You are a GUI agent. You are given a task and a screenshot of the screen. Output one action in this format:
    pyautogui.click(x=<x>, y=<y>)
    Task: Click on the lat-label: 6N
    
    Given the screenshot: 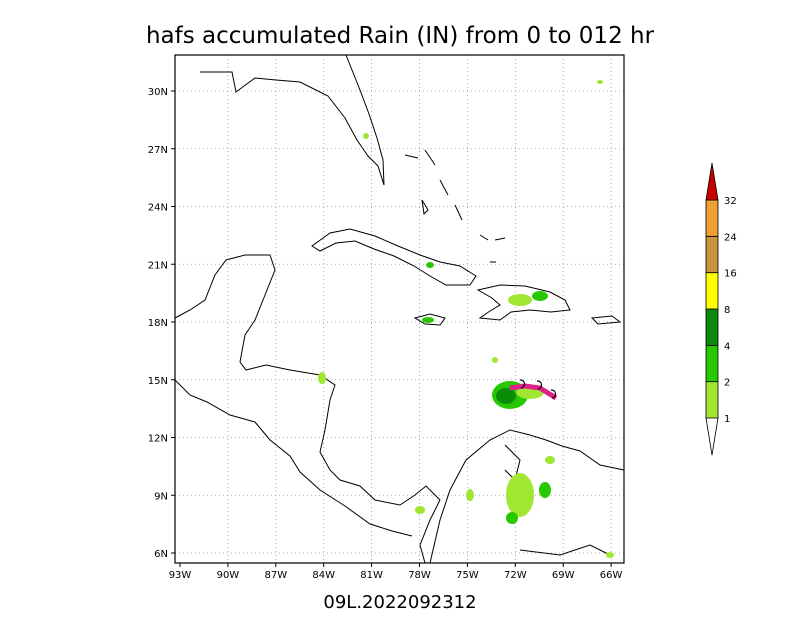 What is the action you would take?
    pyautogui.click(x=161, y=554)
    